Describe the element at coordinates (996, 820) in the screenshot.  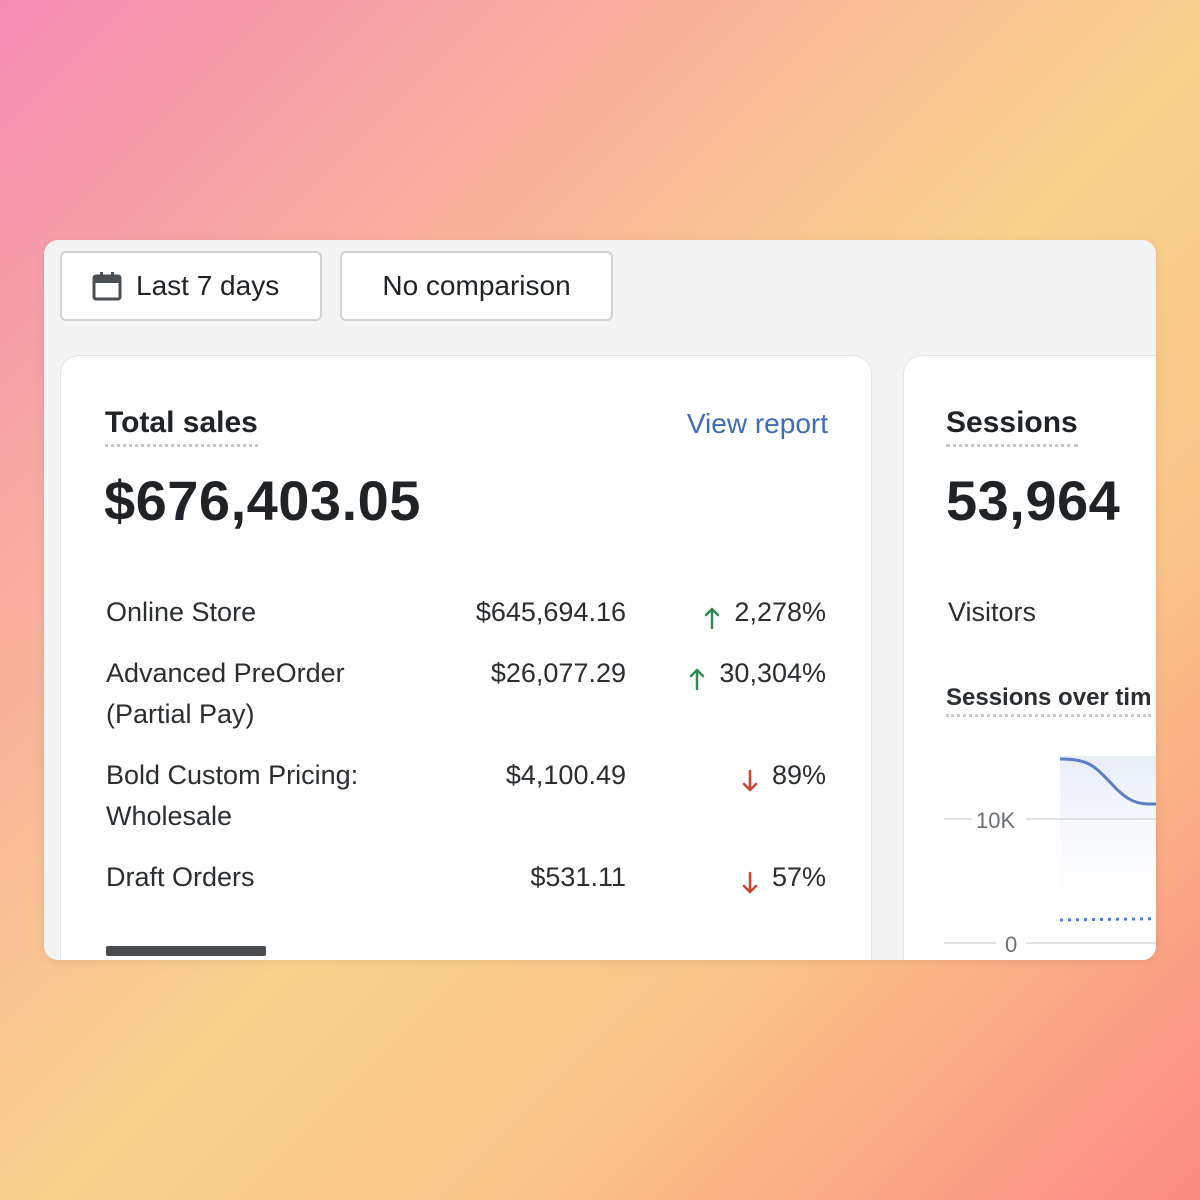
I see `axis-label-10k: 10K` at that location.